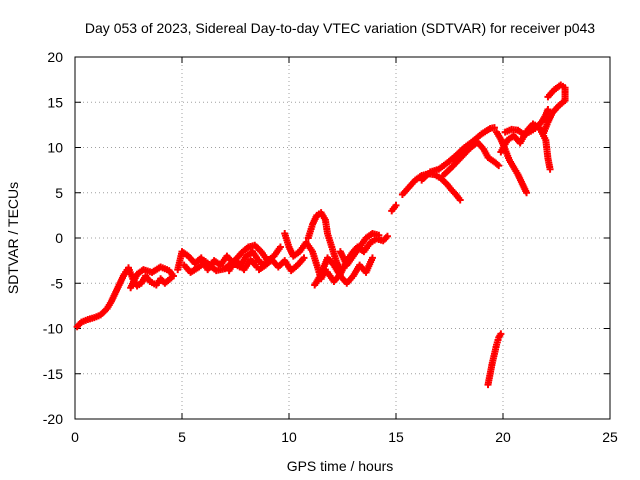 The height and width of the screenshot is (480, 640). I want to click on y-tick-label: -15, so click(53, 374).